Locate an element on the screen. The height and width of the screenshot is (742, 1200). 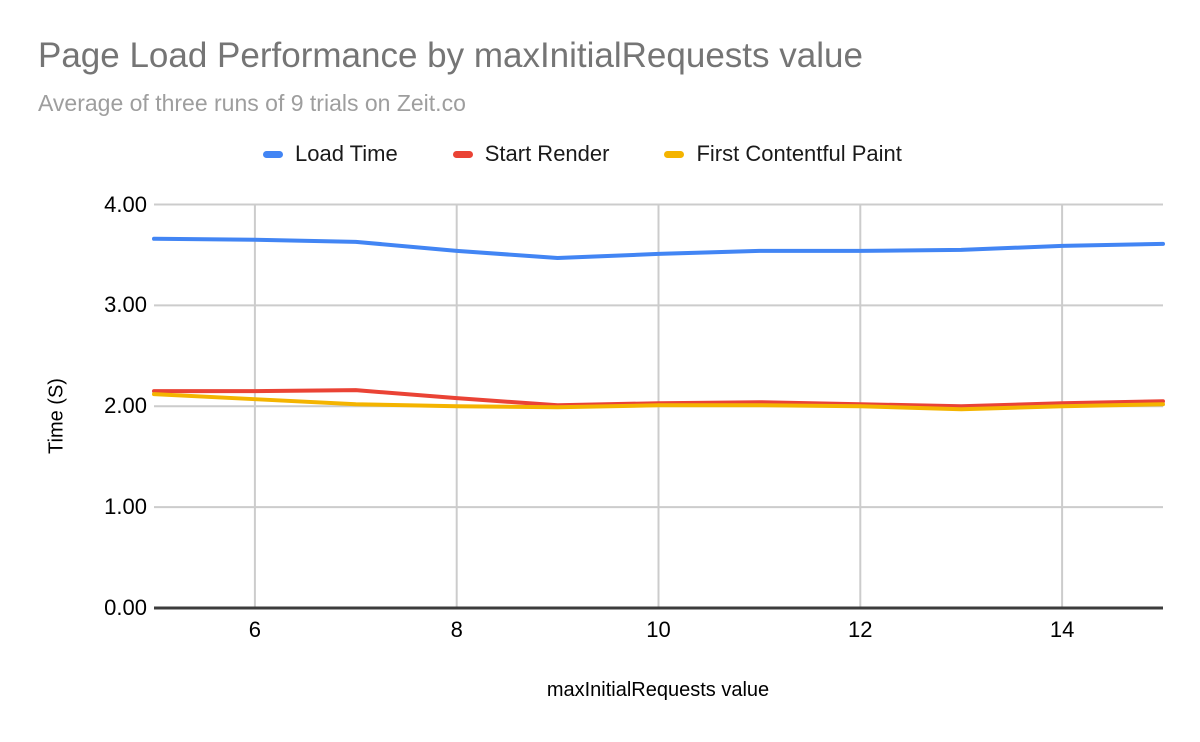
y-tick-label: 2.00 is located at coordinates (125, 406).